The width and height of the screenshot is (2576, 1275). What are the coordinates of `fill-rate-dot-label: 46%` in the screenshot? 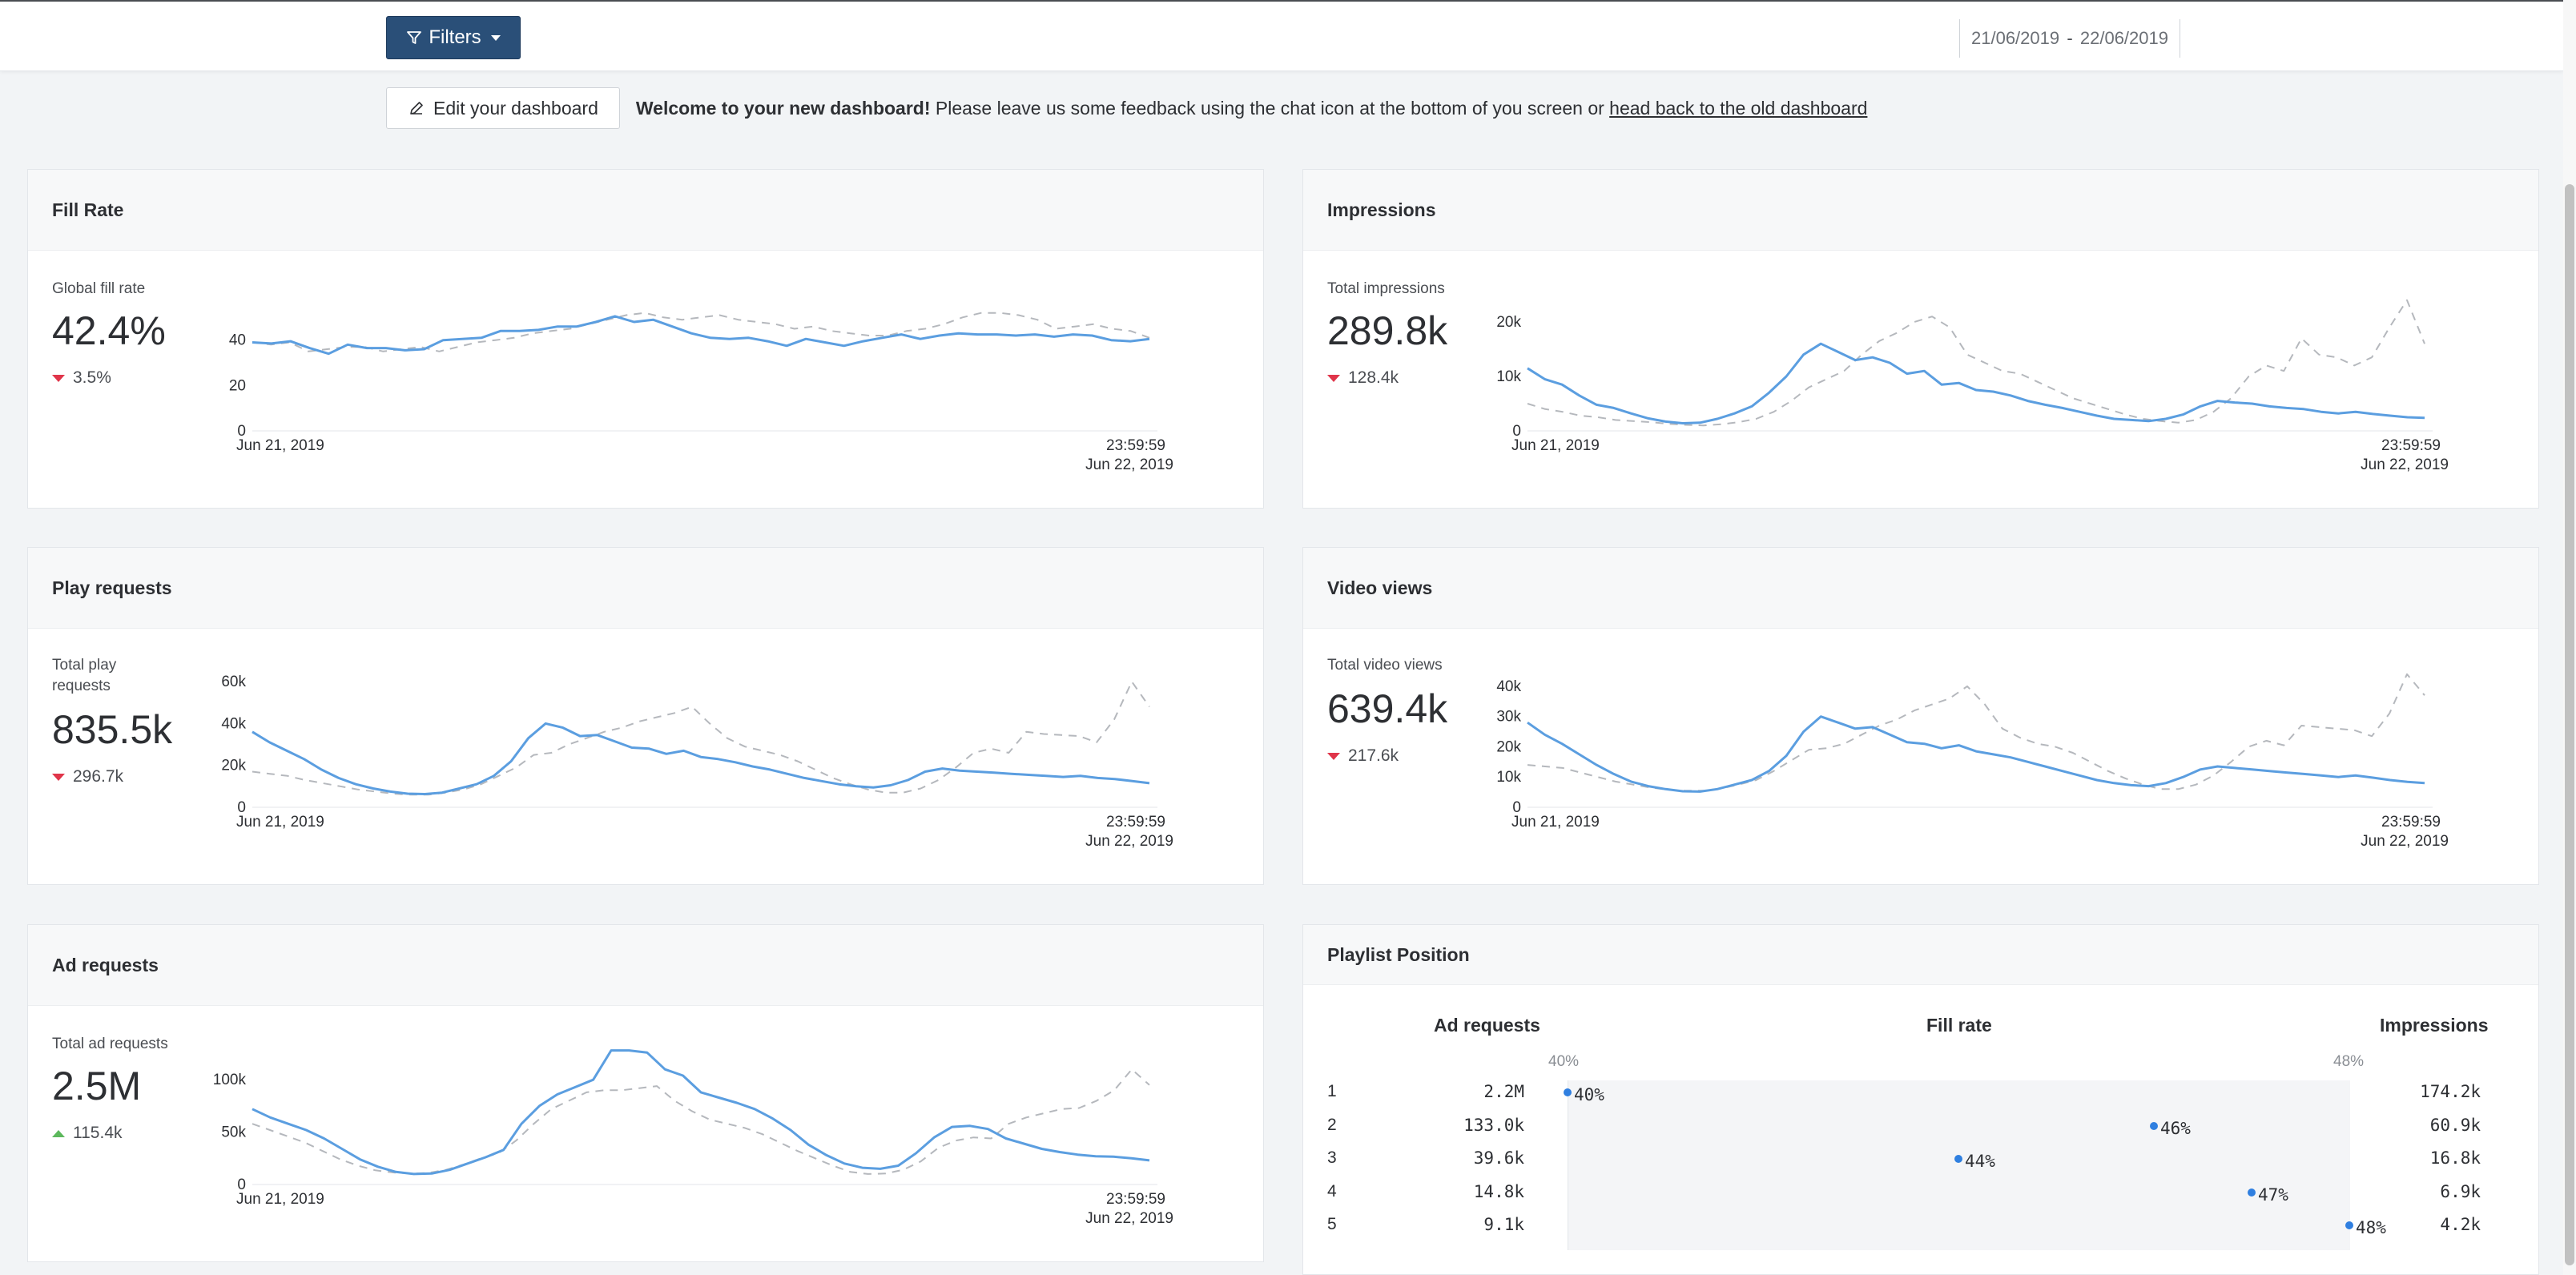 It's located at (2175, 1128).